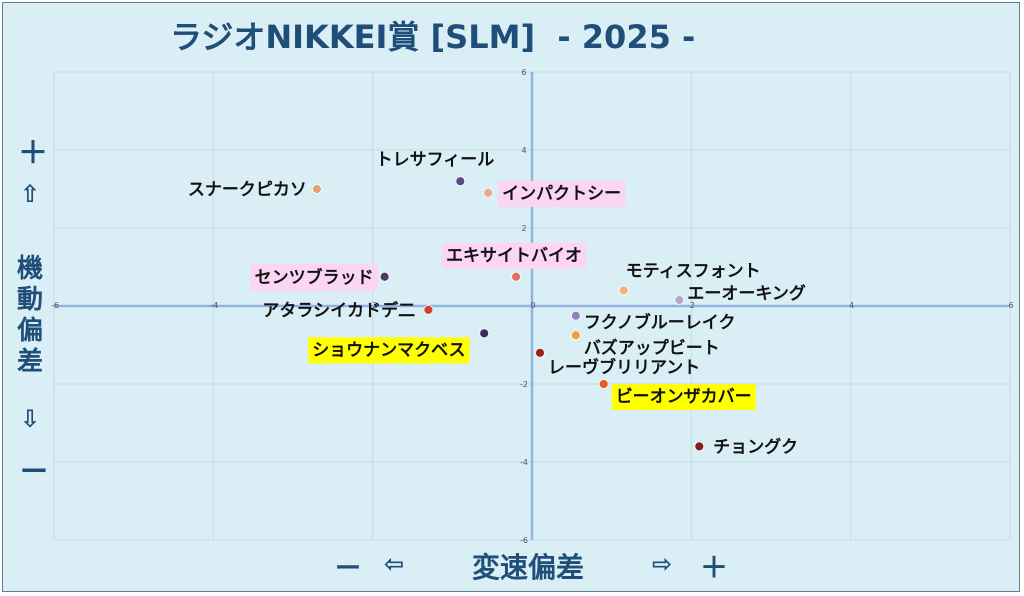 The height and width of the screenshot is (596, 1024). Describe the element at coordinates (30, 362) in the screenshot. I see `y-label-char-4: 差` at that location.